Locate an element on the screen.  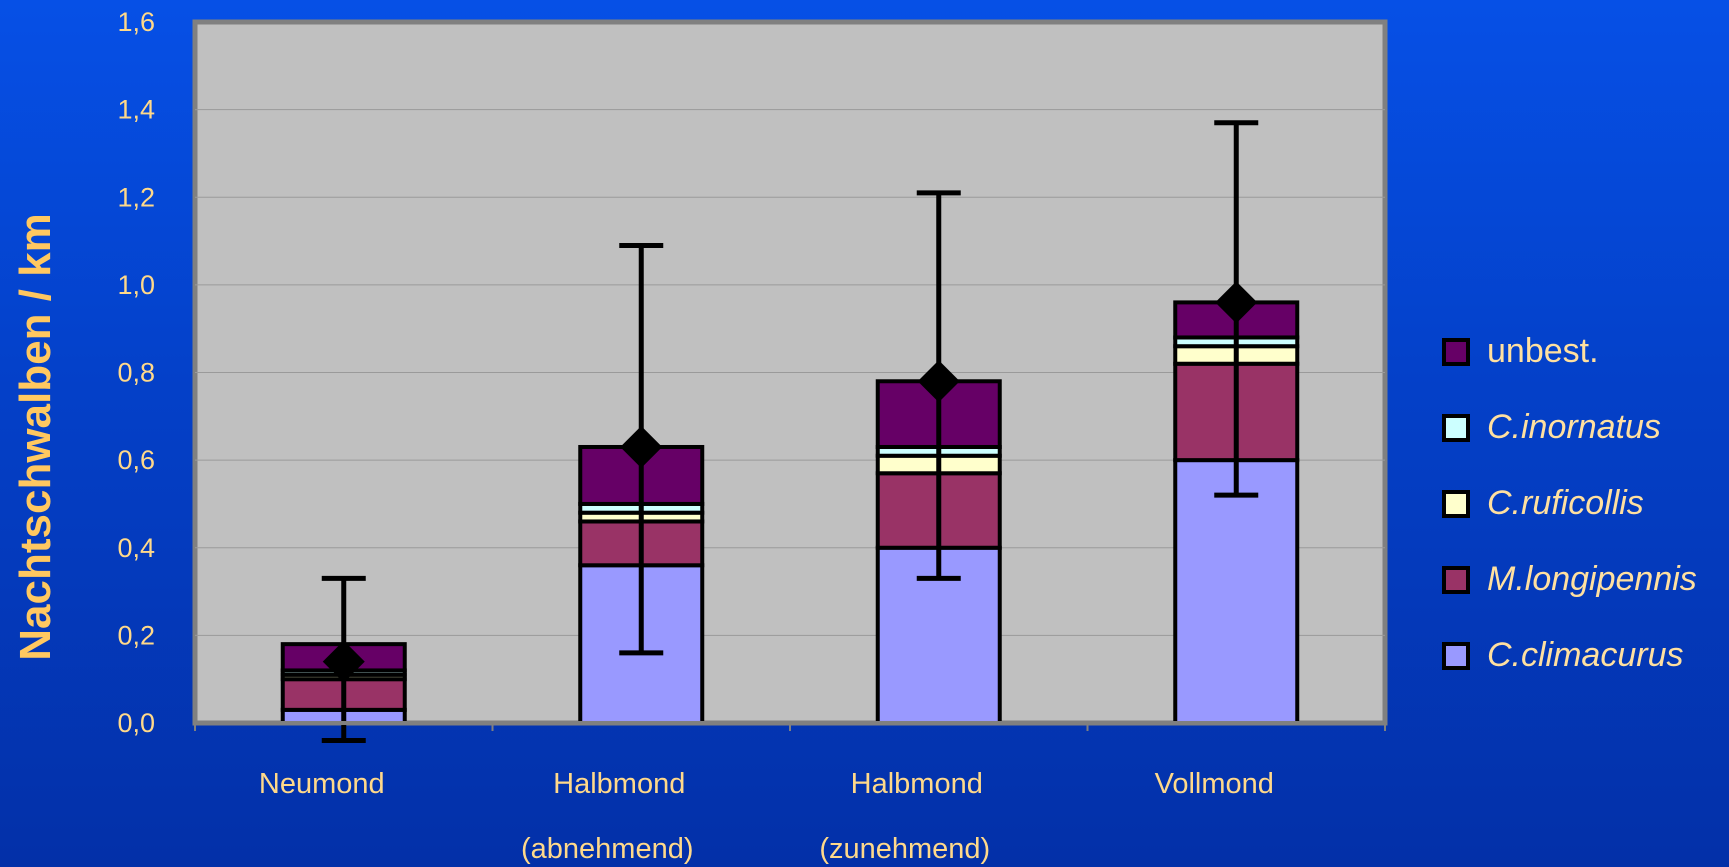
y-tick-label: 1,6 is located at coordinates (136, 22).